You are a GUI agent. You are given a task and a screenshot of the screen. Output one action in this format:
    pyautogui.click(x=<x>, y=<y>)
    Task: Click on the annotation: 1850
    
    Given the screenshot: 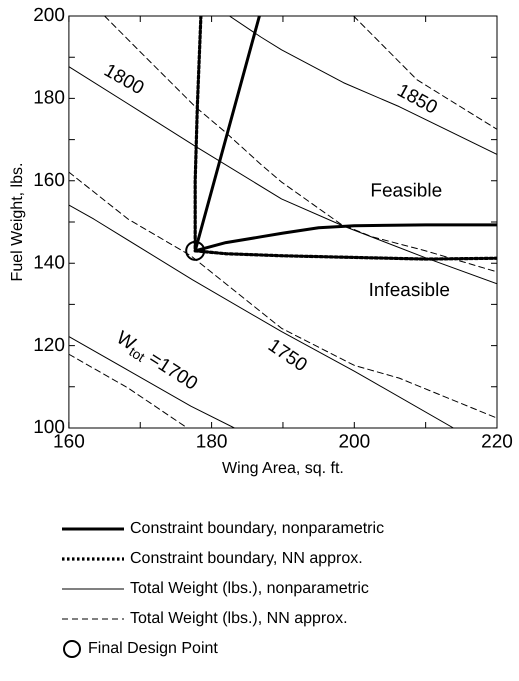 What is the action you would take?
    pyautogui.click(x=417, y=99)
    